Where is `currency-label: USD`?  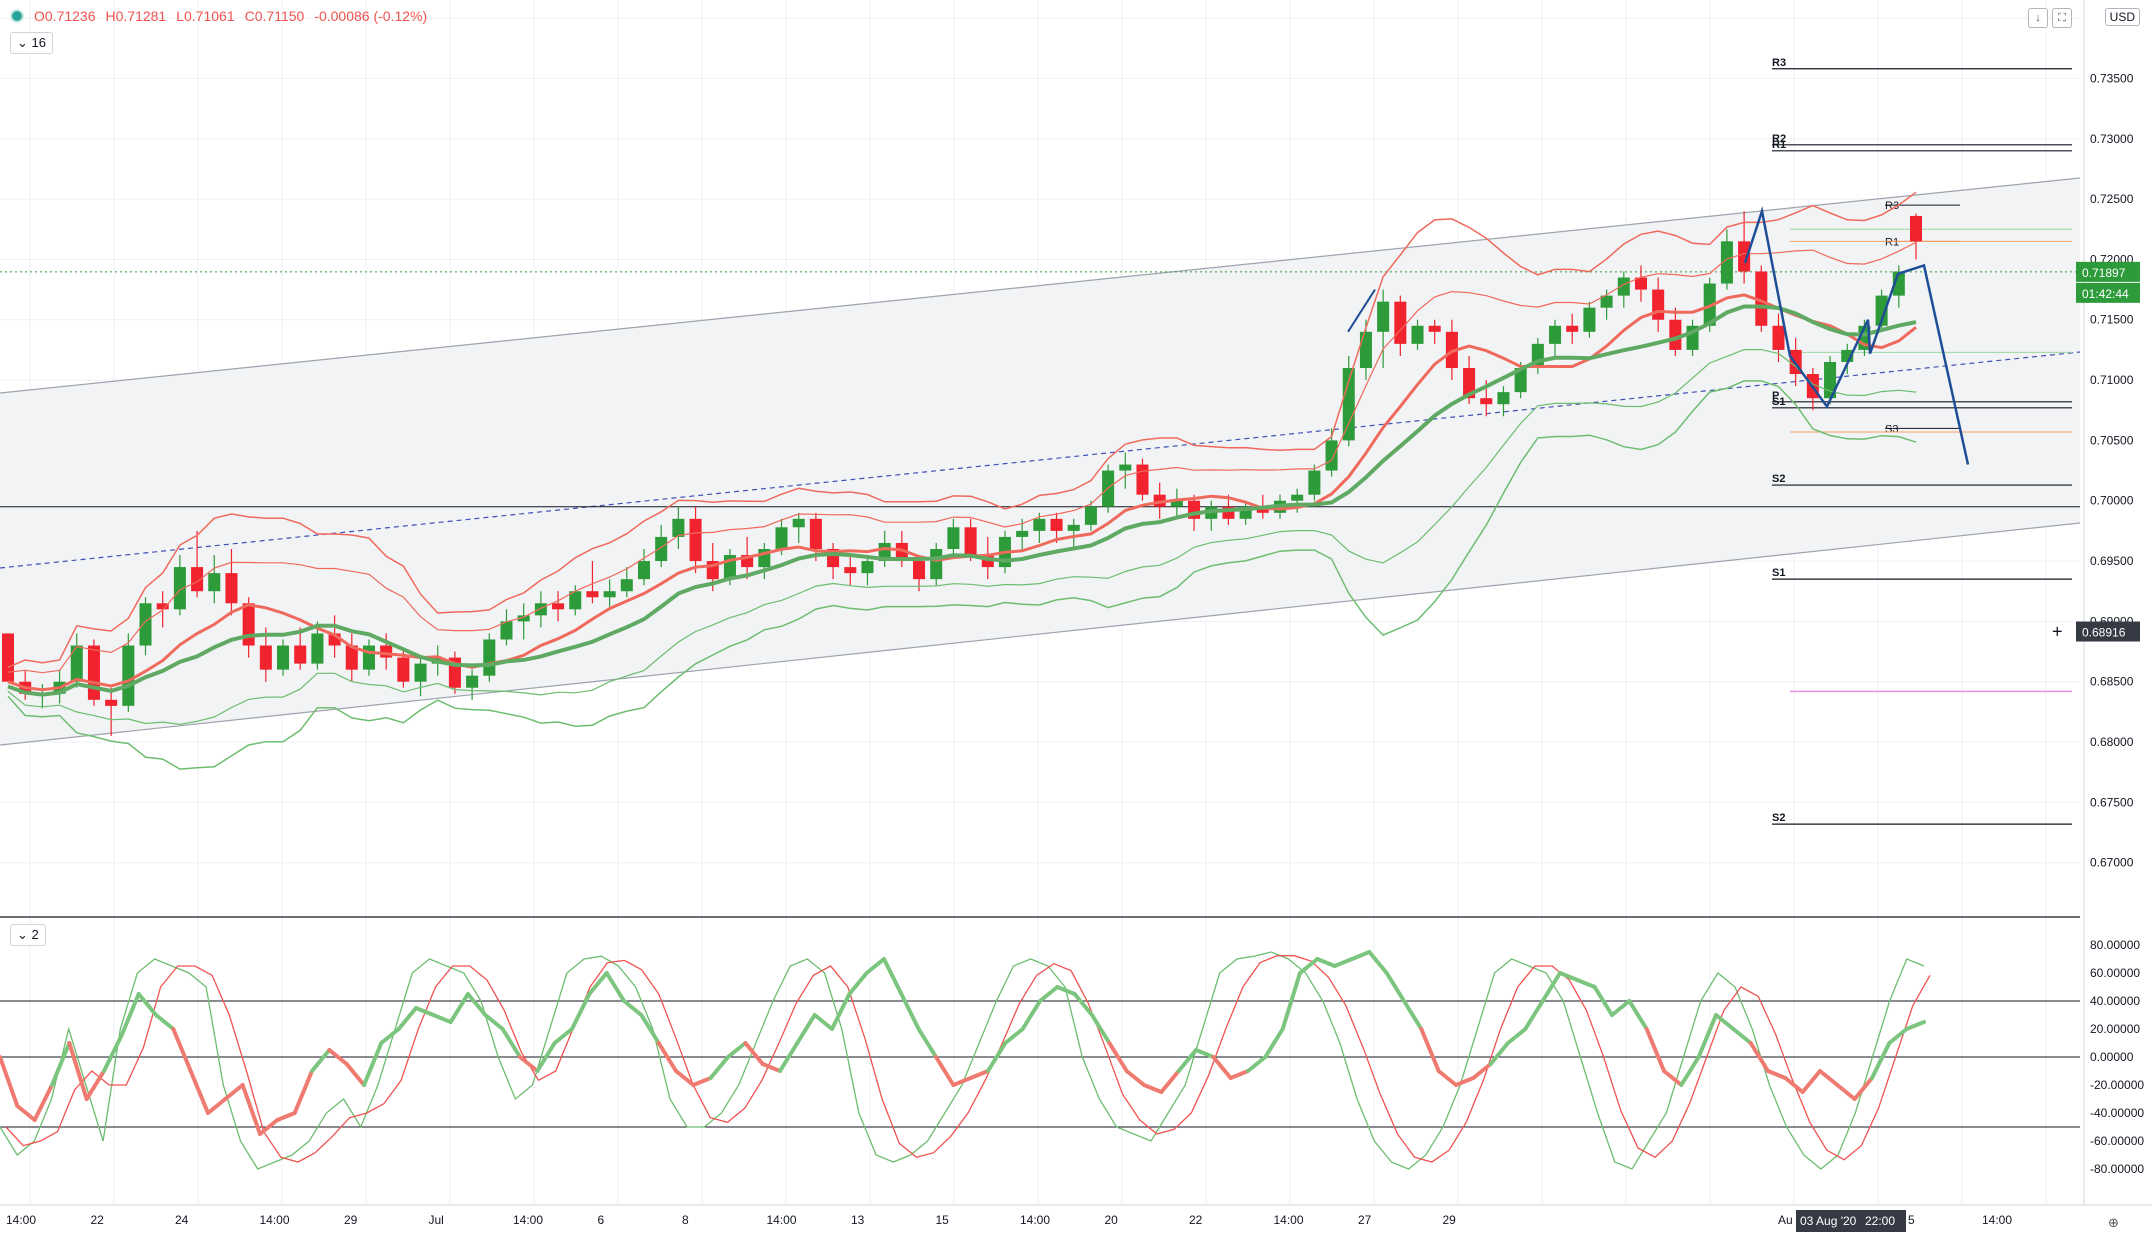 currency-label: USD is located at coordinates (2122, 17).